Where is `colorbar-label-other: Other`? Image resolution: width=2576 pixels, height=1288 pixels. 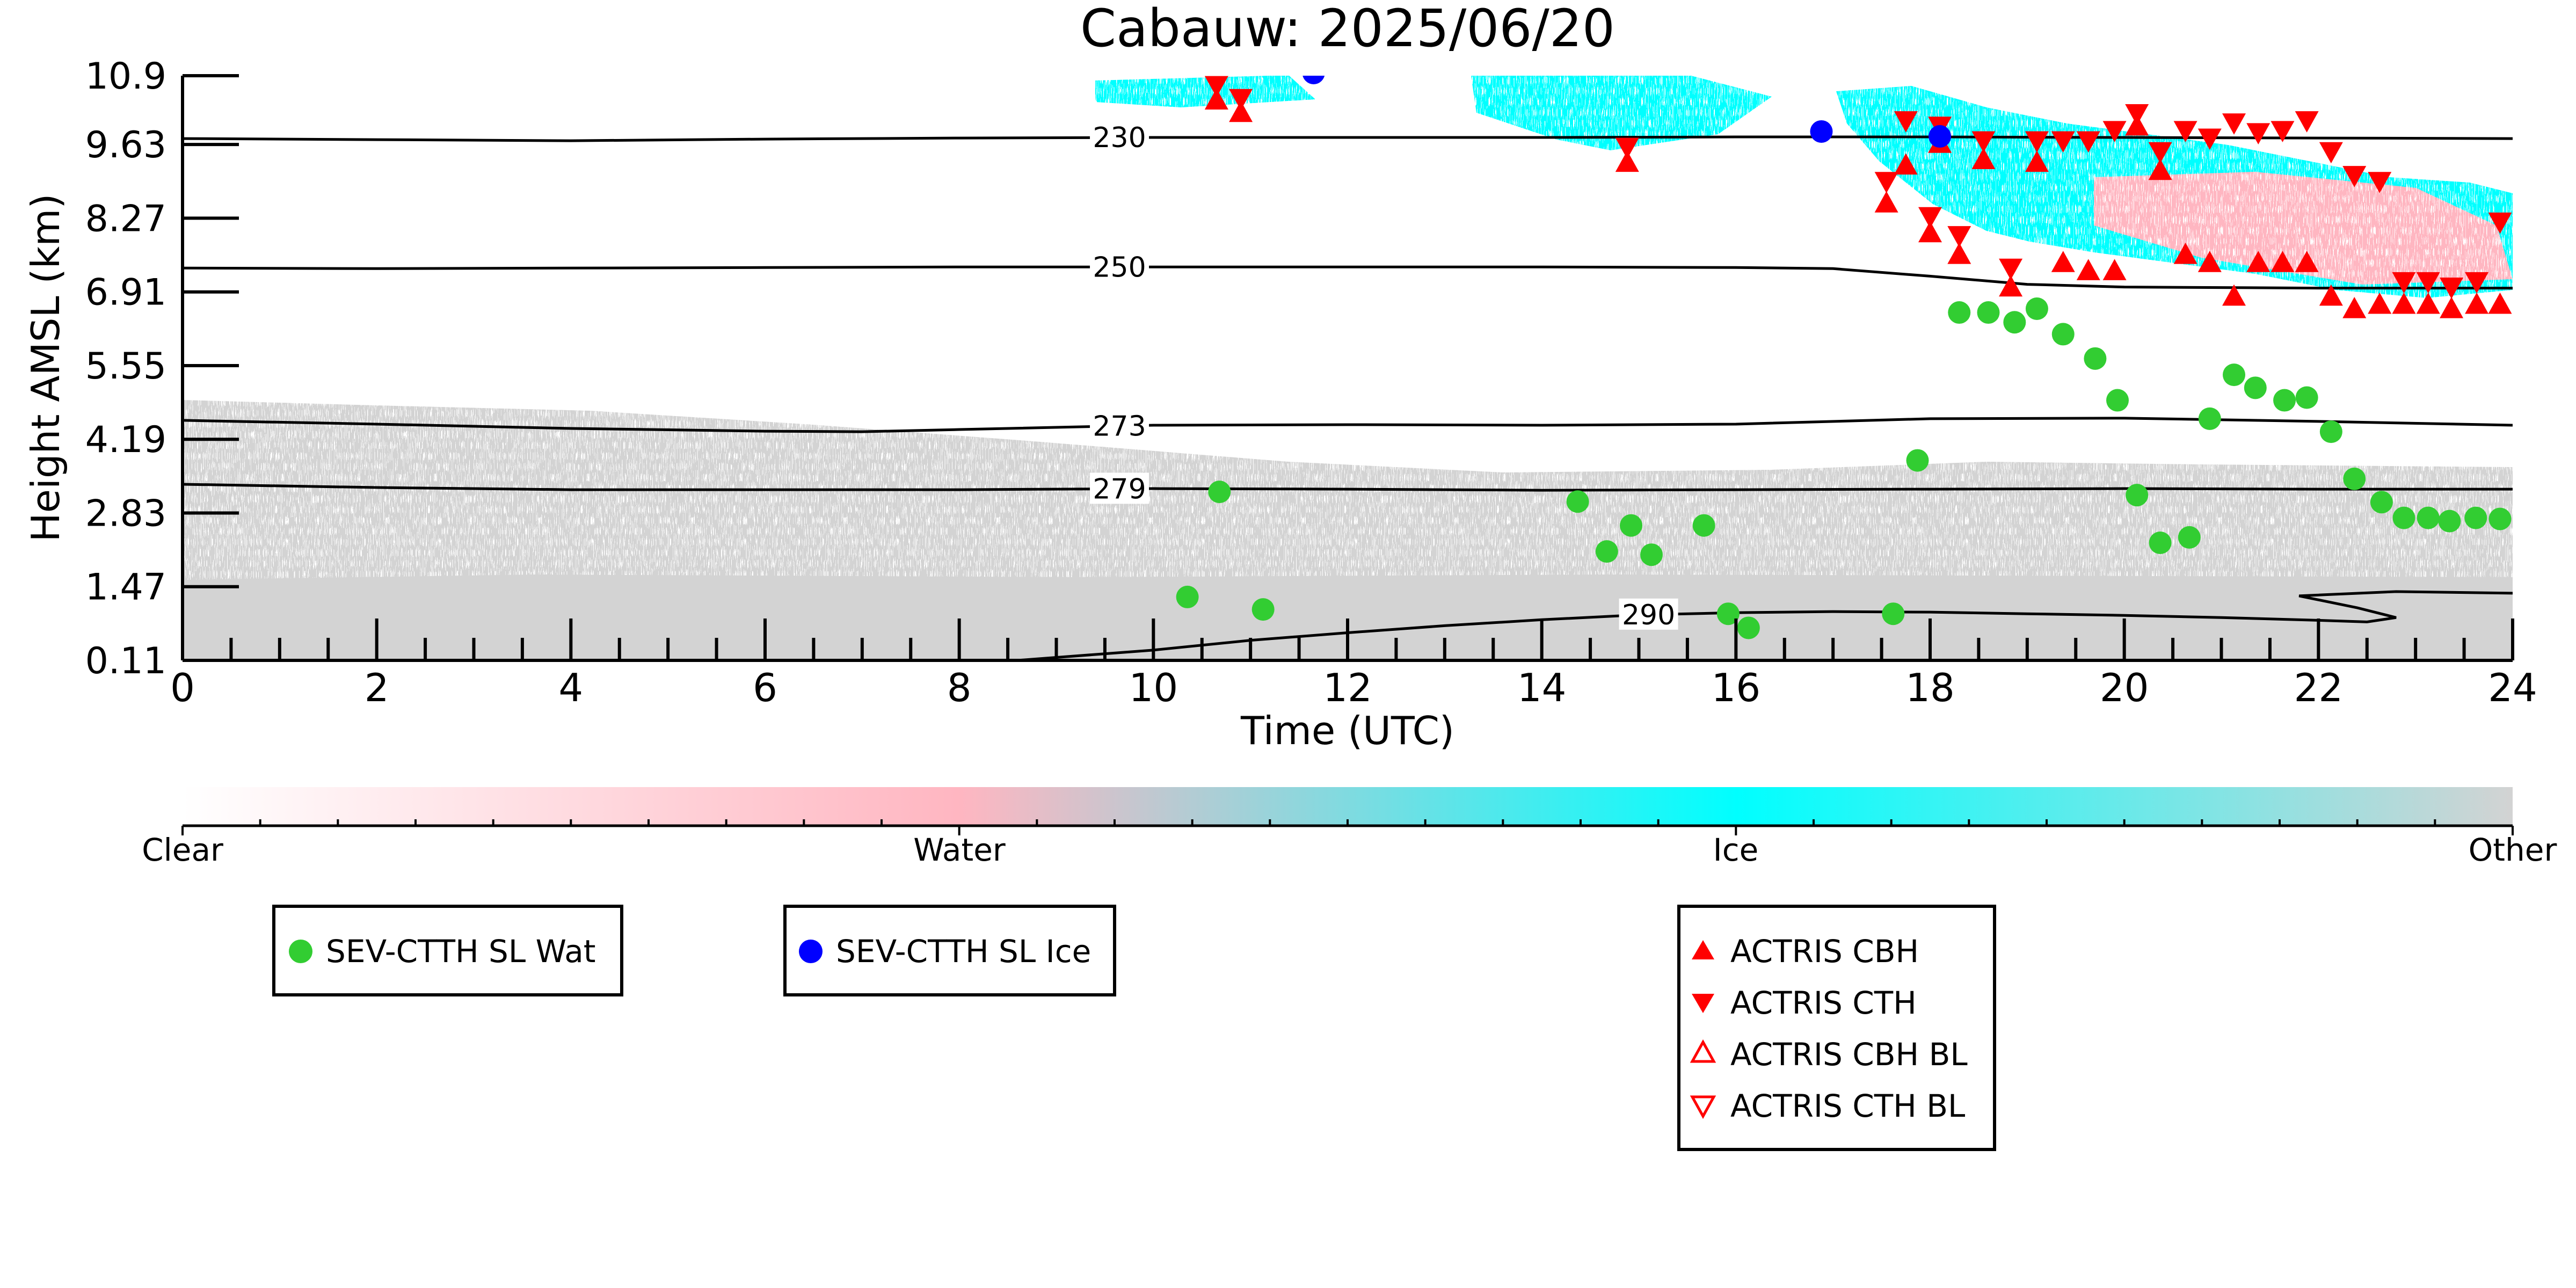
colorbar-label-other: Other is located at coordinates (2513, 850).